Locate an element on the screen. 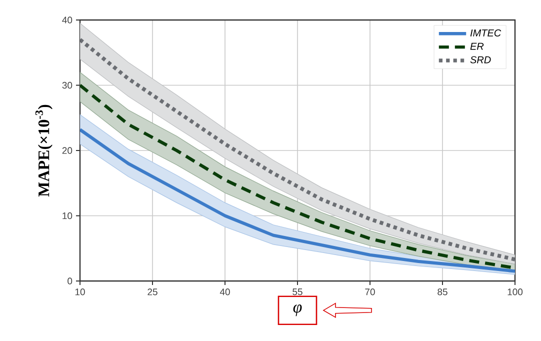  y-tick-label: 40 is located at coordinates (67, 20).